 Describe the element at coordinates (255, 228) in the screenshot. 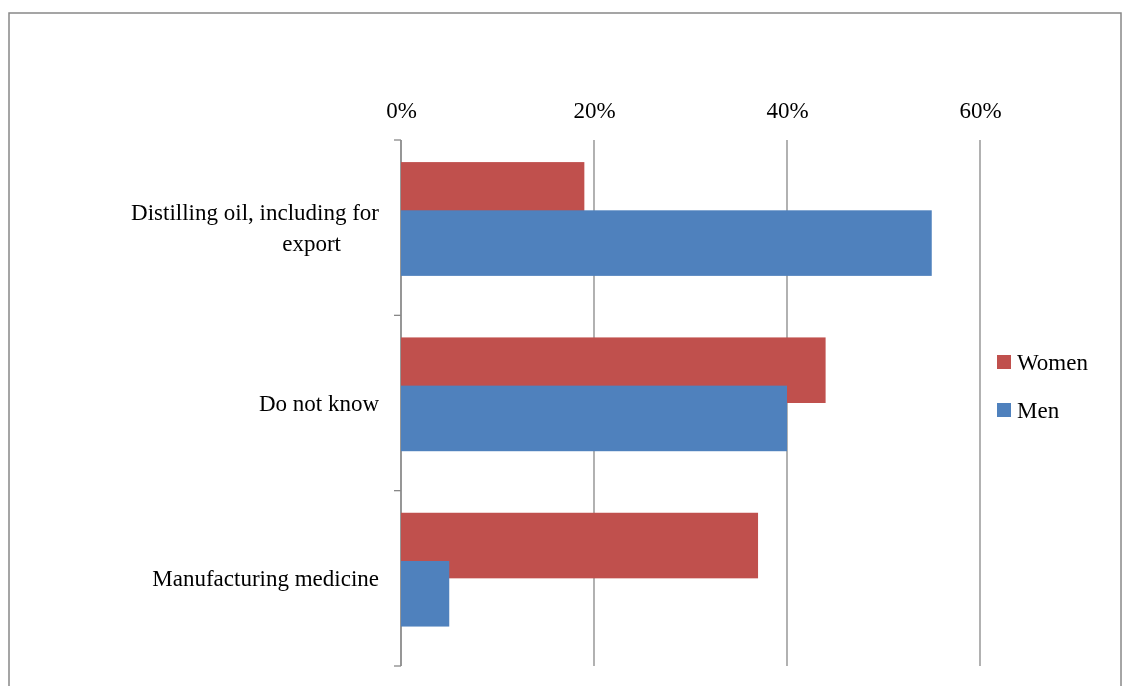

I see `y-tick-label: Distilling oil, including for export` at that location.